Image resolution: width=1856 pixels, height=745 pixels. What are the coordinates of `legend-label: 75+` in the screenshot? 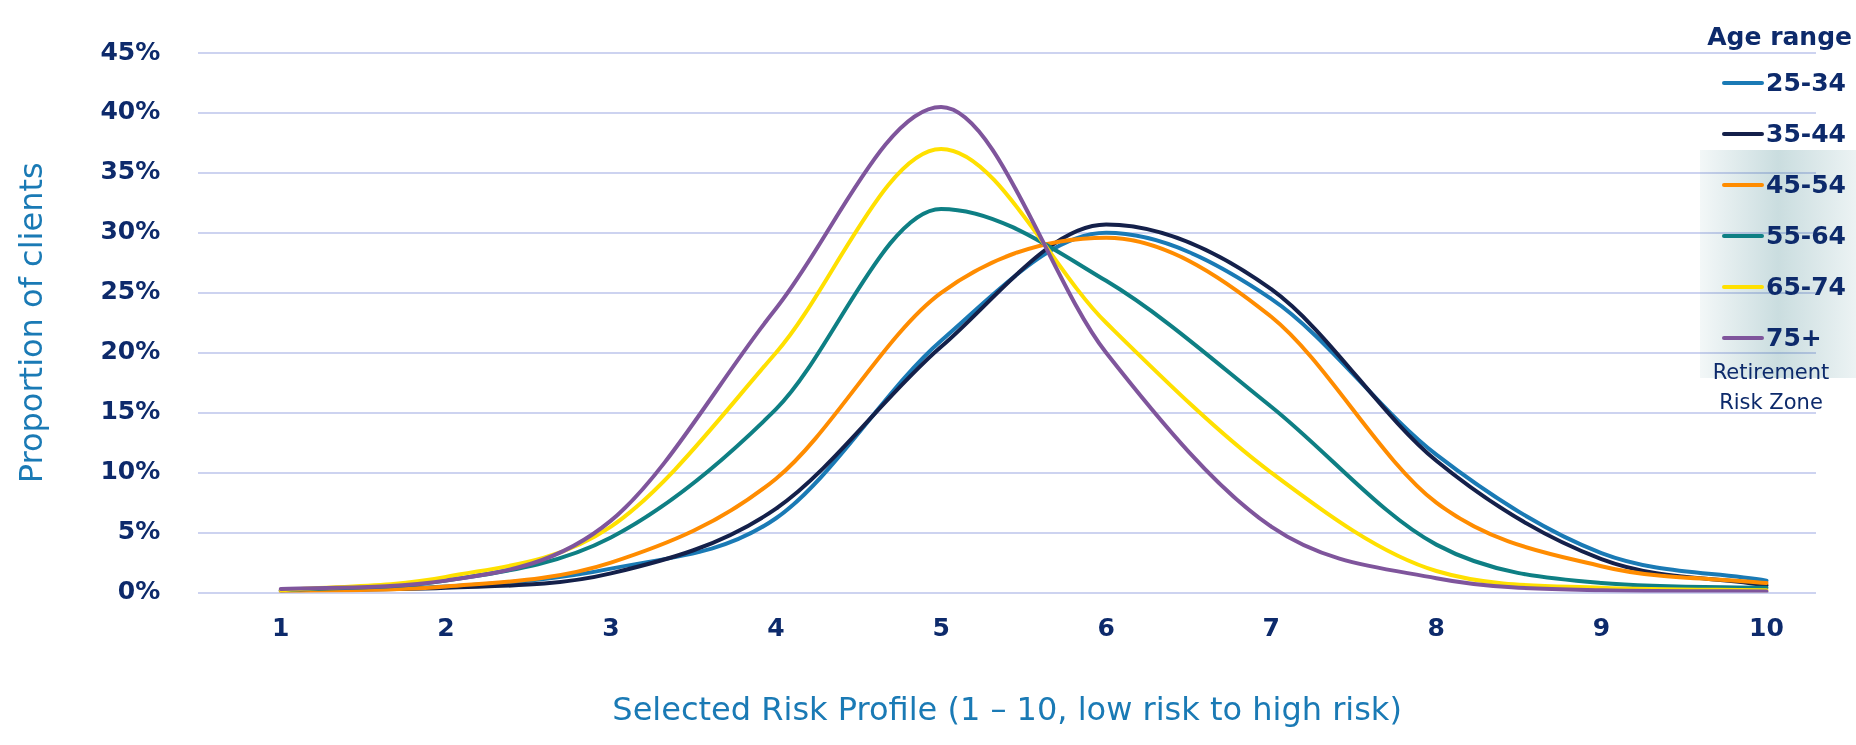 It's located at (1794, 337).